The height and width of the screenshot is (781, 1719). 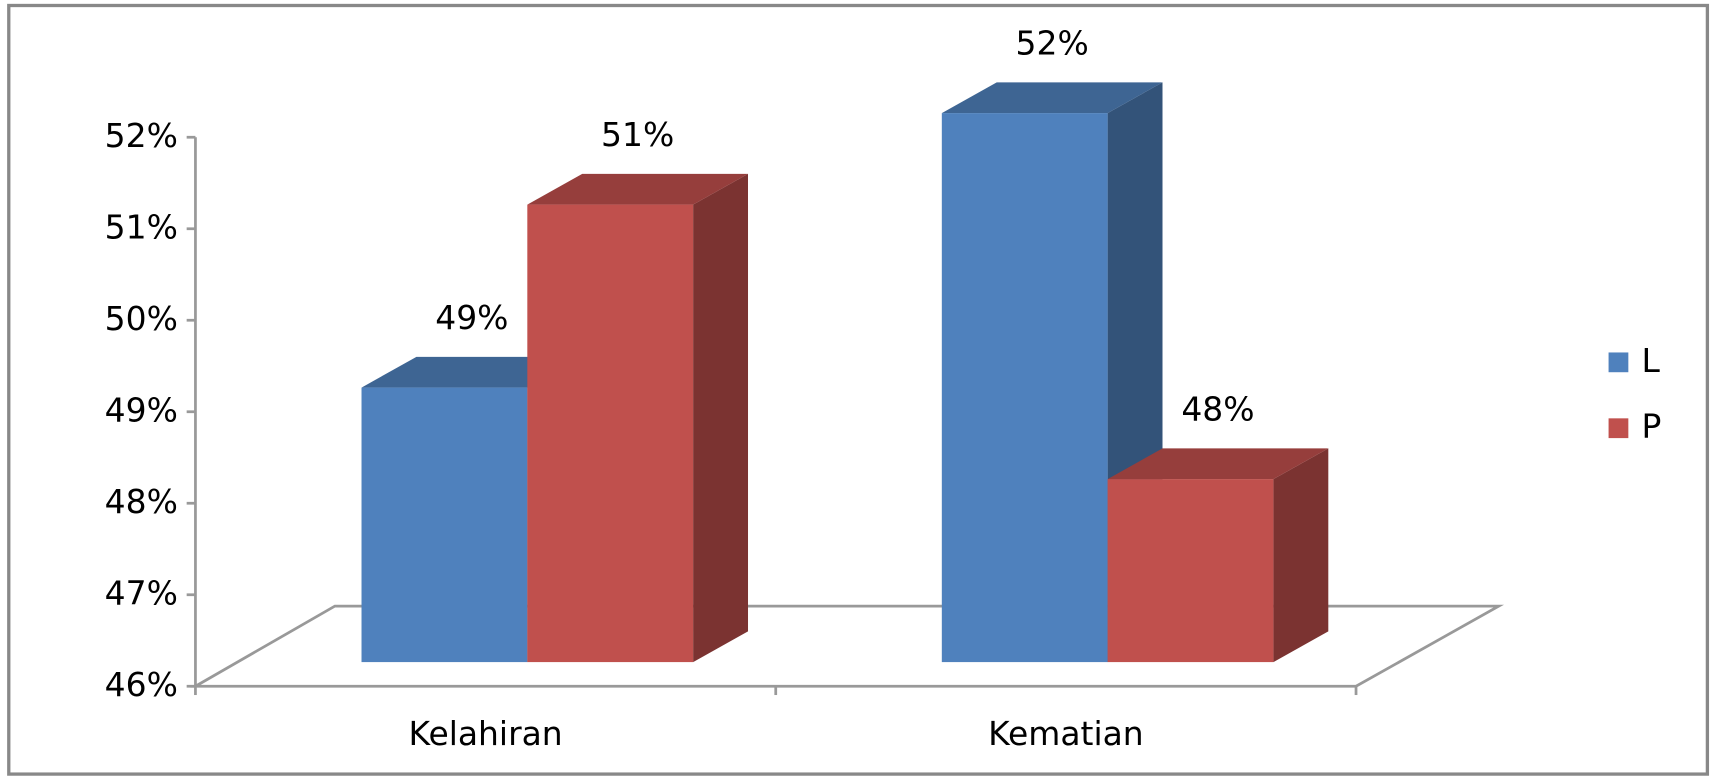 I want to click on value-label: 48%, so click(x=1217, y=409).